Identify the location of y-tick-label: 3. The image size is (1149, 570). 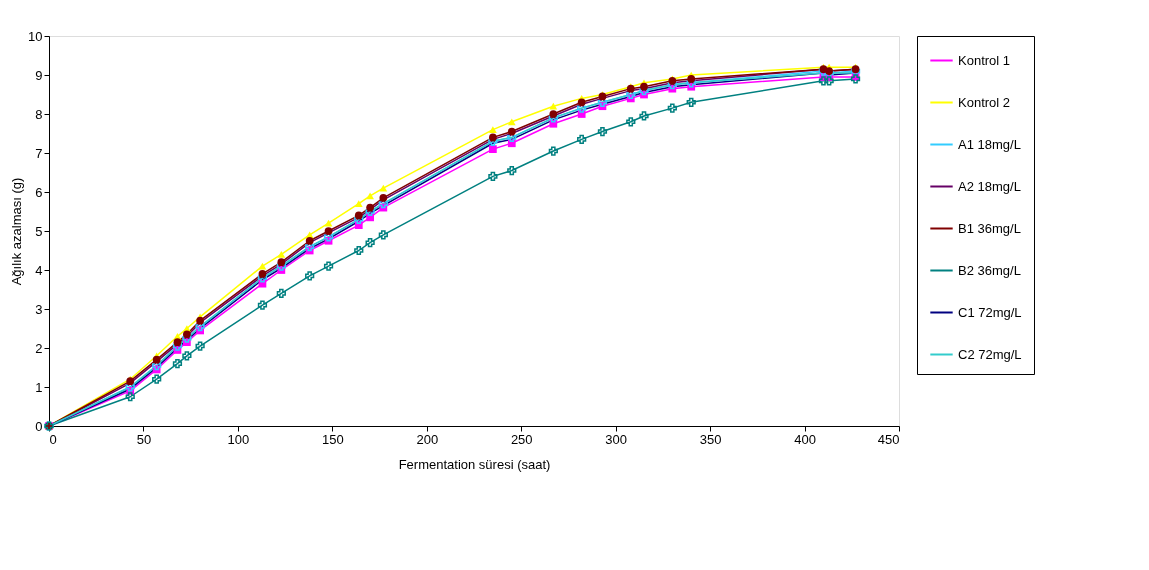
(39, 309).